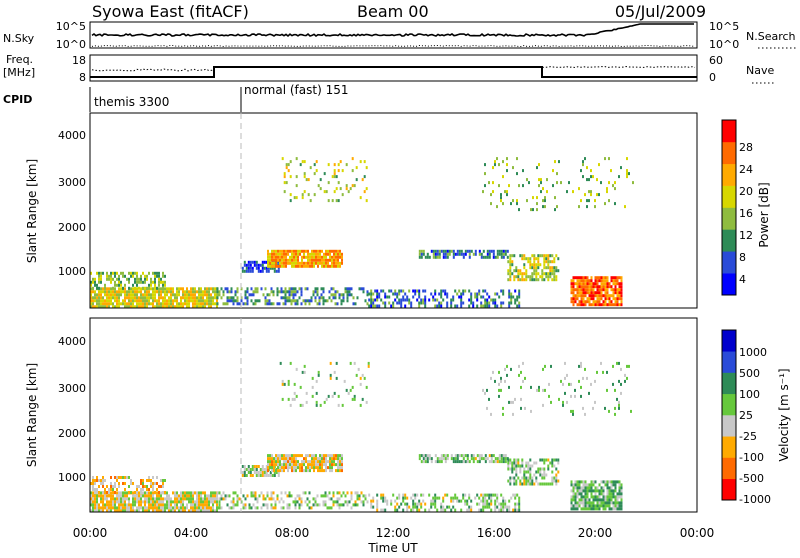 This screenshot has height=558, width=800. What do you see at coordinates (660, 11) in the screenshot?
I see `date-label: 05/Jul/2009` at bounding box center [660, 11].